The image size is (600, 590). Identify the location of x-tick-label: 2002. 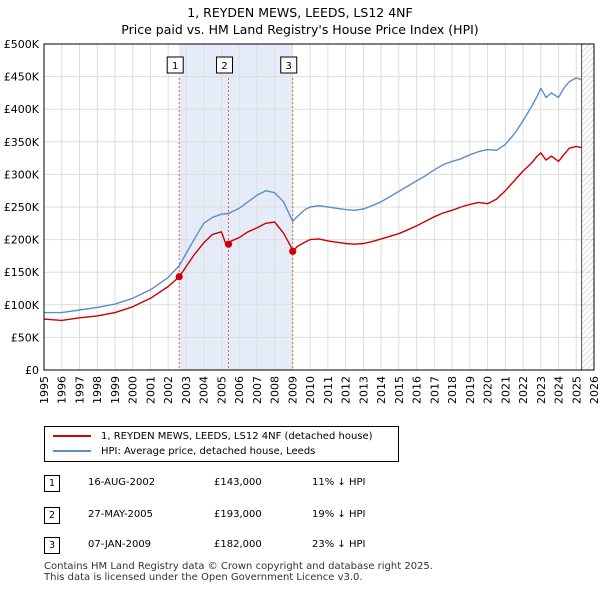
(168, 390).